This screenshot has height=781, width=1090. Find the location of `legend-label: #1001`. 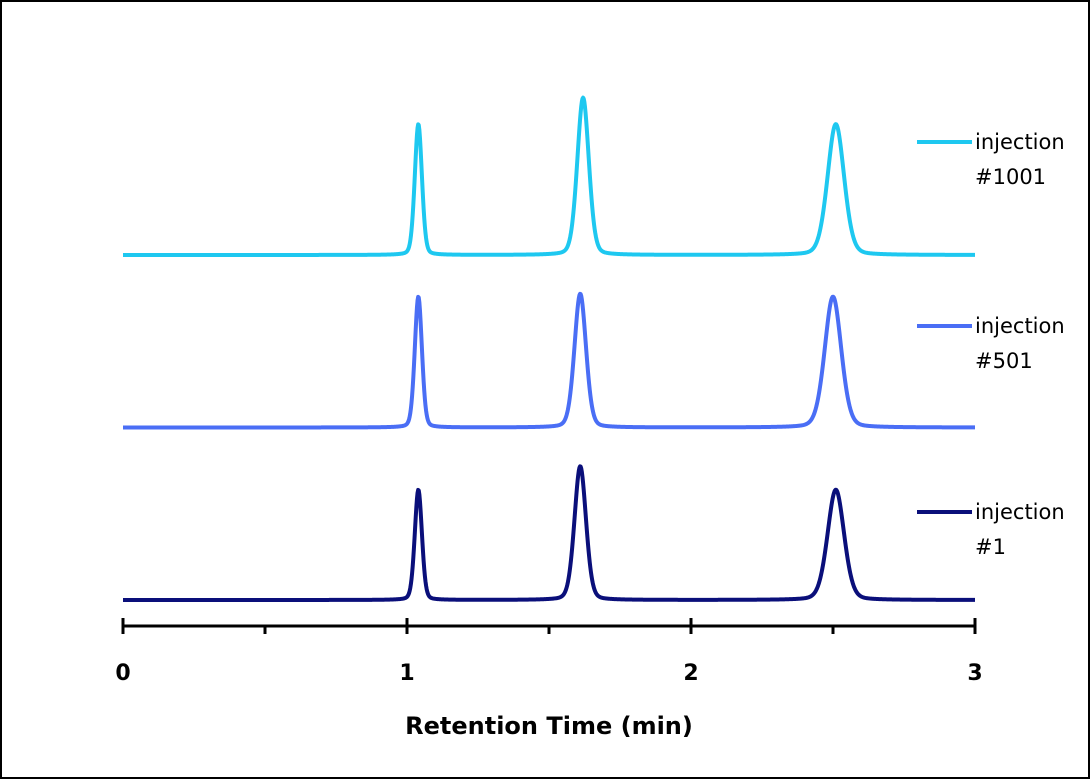

legend-label: #1001 is located at coordinates (1010, 177).